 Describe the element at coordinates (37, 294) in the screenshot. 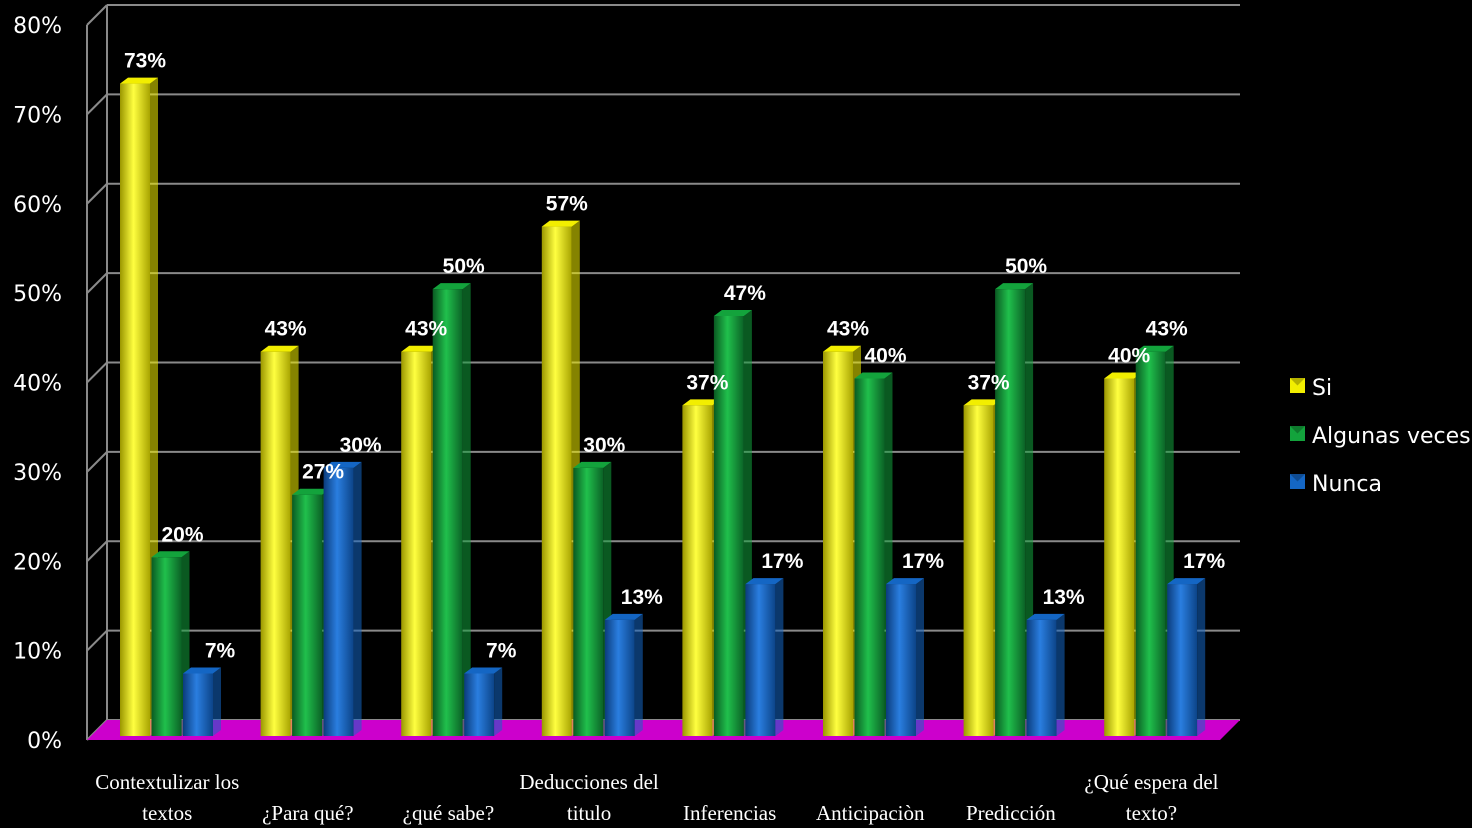

I see `y-tick-label: 50%` at that location.